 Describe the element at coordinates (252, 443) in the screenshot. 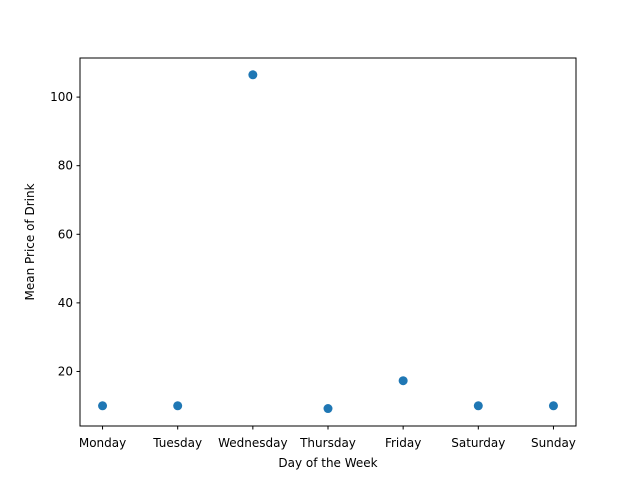

I see `x-tick-label: Wednesday` at that location.